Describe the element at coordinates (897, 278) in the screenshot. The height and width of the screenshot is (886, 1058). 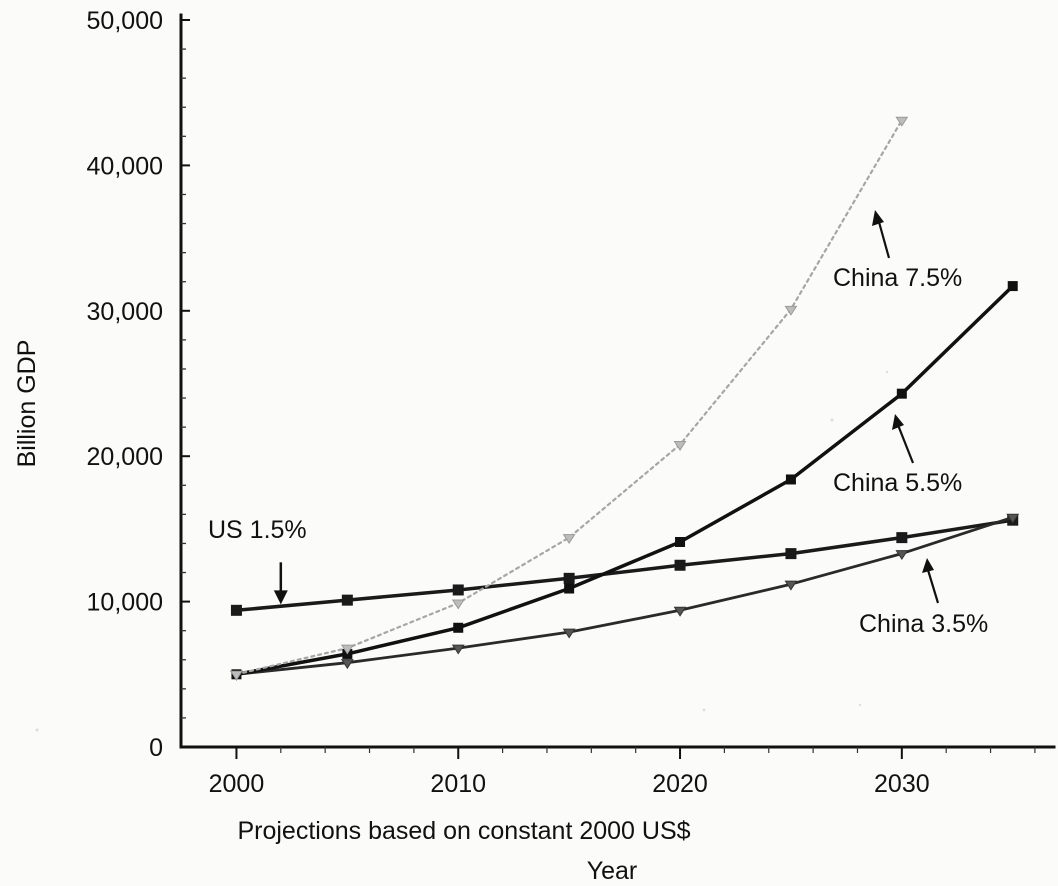
I see `annotation-label: China 7.5%` at that location.